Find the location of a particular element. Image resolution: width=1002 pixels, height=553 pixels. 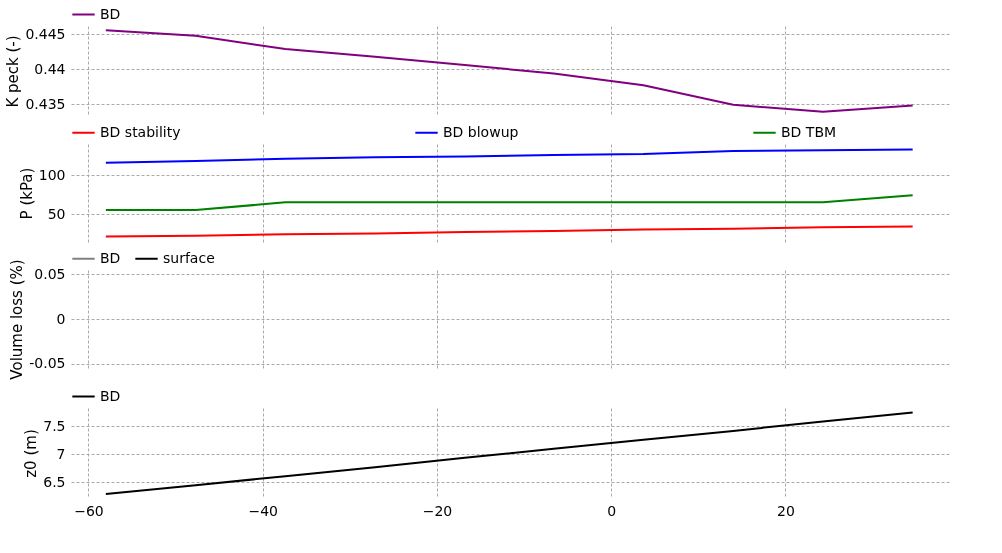

x-tick-label: −60 is located at coordinates (89, 510).